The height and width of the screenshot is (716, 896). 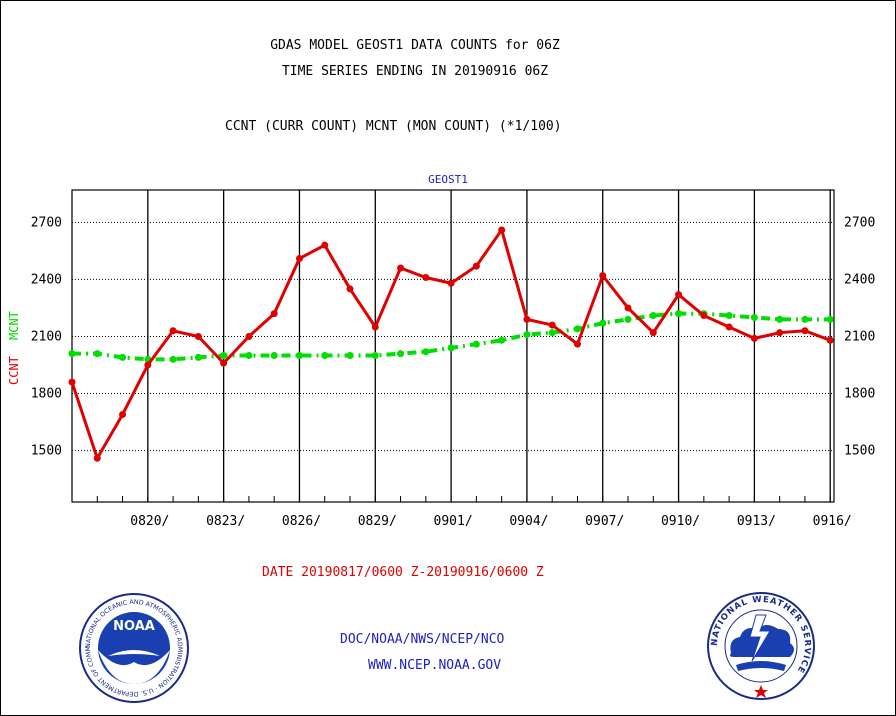 I want to click on y-tick-label-left: 2100, so click(x=46, y=336).